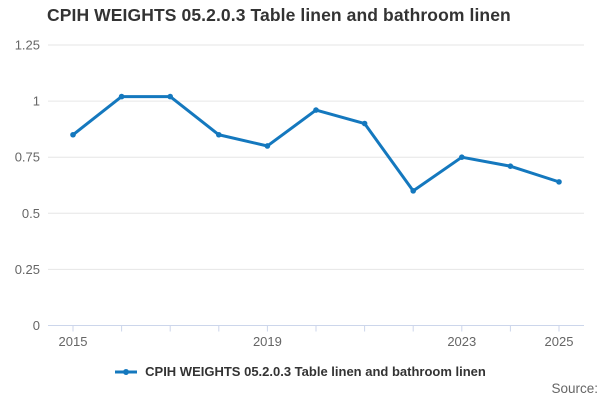 The height and width of the screenshot is (400, 600). What do you see at coordinates (31, 213) in the screenshot?
I see `y-axis-tick-label: 0.5` at bounding box center [31, 213].